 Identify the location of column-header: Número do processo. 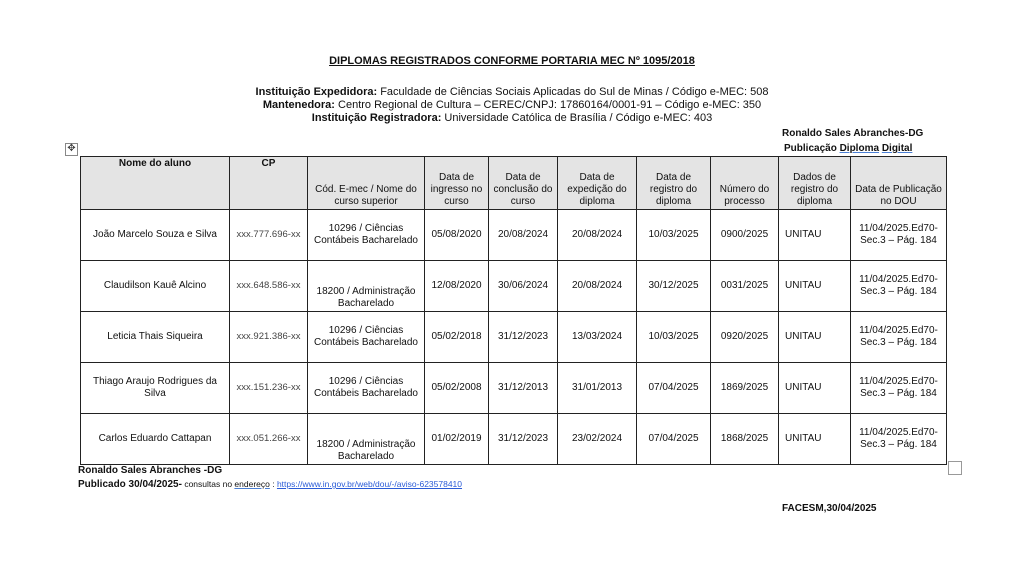
(744, 183).